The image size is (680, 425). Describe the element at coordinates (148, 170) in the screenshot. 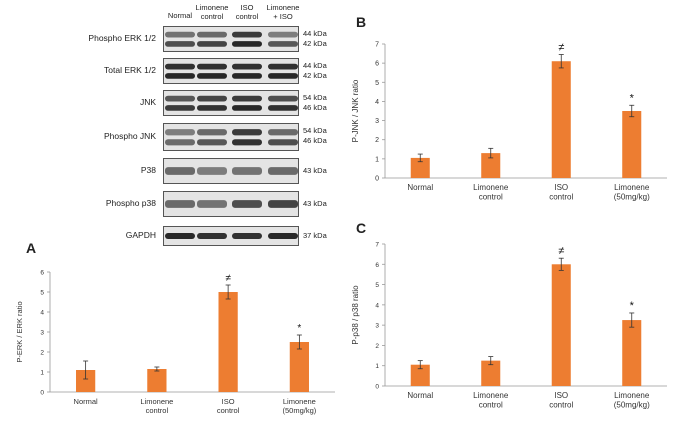

I see `blot-row-label: P38` at that location.